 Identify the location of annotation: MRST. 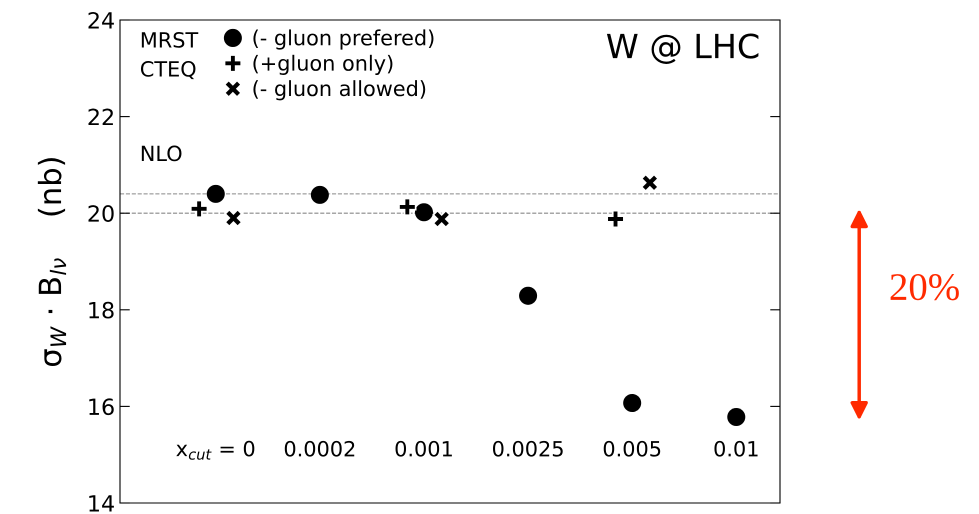
(170, 40).